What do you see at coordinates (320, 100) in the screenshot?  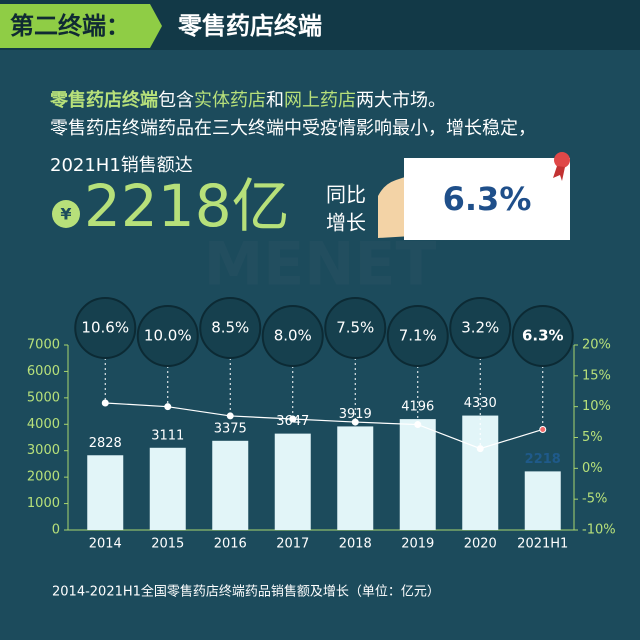 I see `intro-segment: 网上药店` at bounding box center [320, 100].